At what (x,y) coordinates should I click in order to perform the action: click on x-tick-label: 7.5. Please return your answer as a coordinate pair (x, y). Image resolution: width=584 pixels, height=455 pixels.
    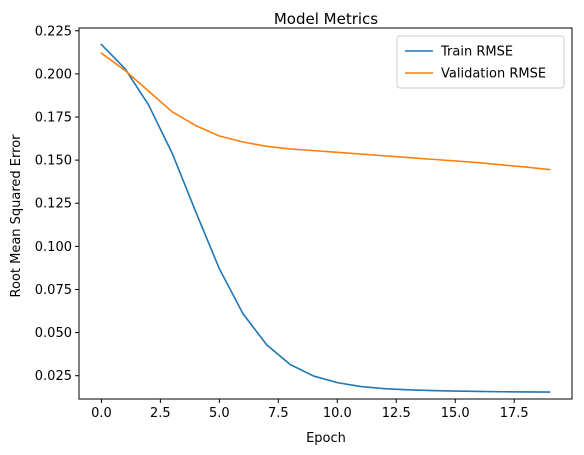
    Looking at the image, I should click on (278, 413).